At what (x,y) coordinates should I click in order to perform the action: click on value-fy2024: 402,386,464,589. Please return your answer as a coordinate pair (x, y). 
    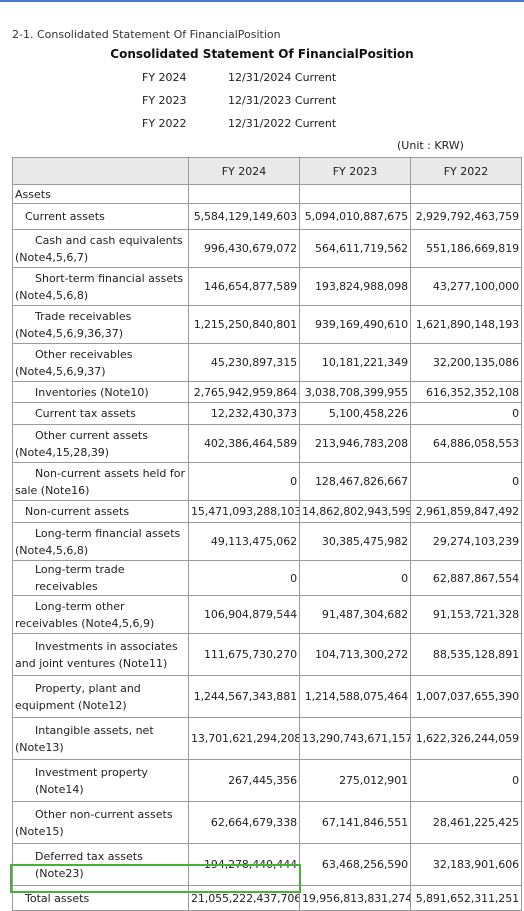
    Looking at the image, I should click on (244, 443).